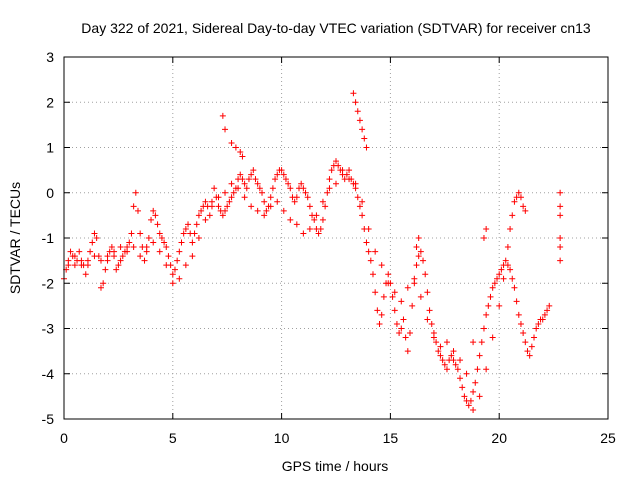 Image resolution: width=640 pixels, height=480 pixels. What do you see at coordinates (173, 438) in the screenshot?
I see `x-tick-label: 5` at bounding box center [173, 438].